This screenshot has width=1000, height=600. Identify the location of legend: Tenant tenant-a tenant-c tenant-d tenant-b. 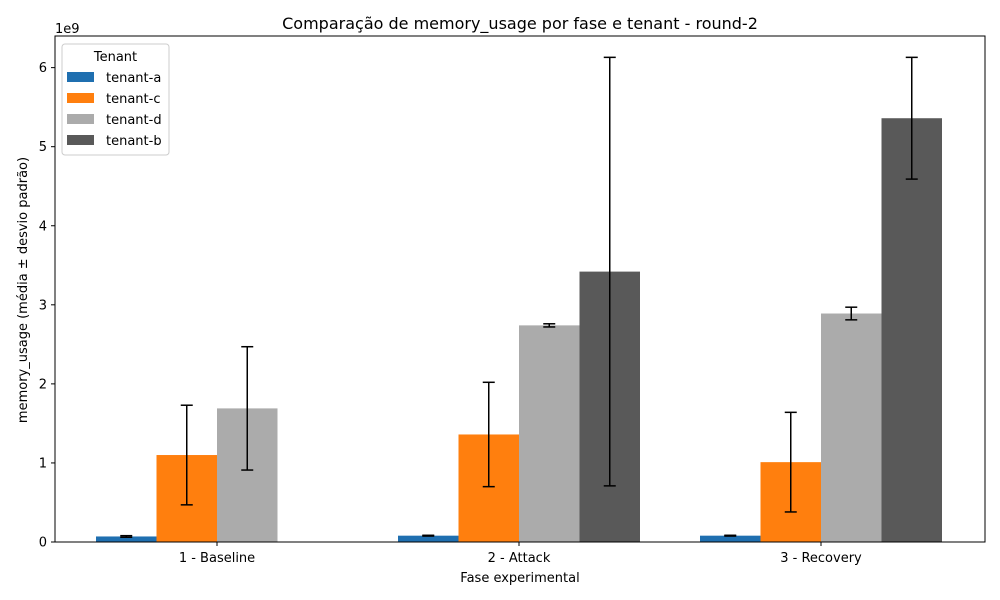
(115, 99).